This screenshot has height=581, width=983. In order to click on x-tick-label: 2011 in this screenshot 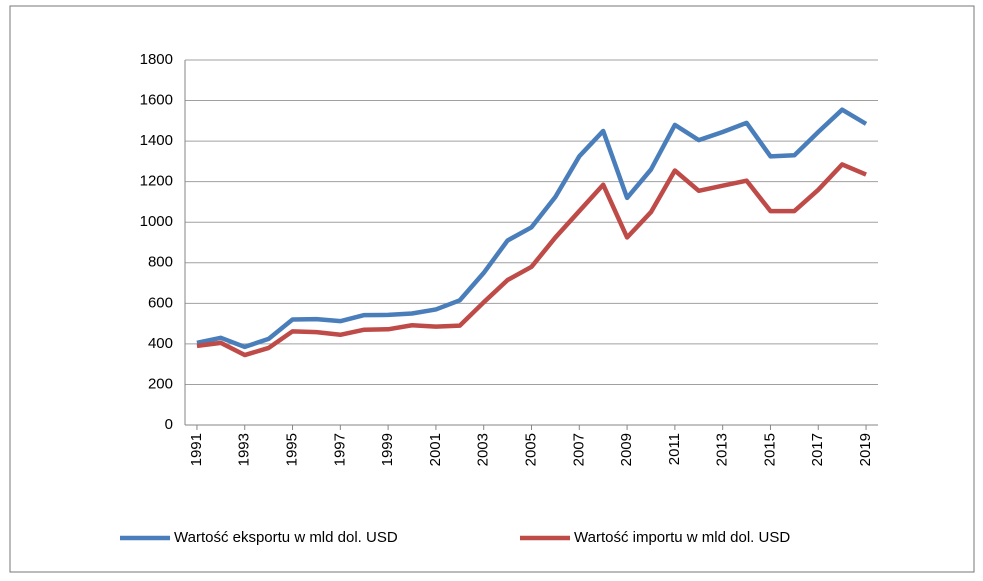, I will do `click(674, 449)`.